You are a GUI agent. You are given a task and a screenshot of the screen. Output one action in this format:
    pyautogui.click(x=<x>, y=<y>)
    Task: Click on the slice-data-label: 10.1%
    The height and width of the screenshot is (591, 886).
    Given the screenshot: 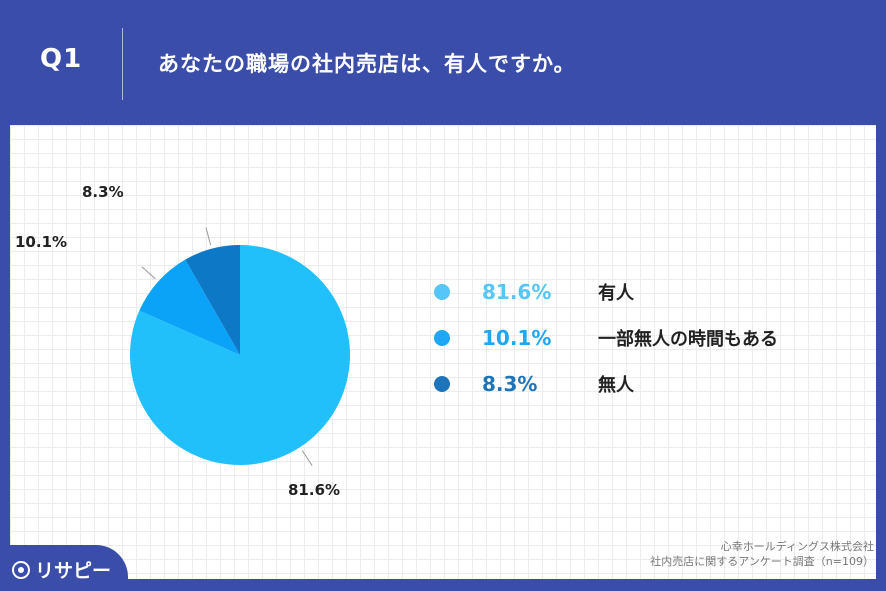 What is the action you would take?
    pyautogui.click(x=41, y=242)
    